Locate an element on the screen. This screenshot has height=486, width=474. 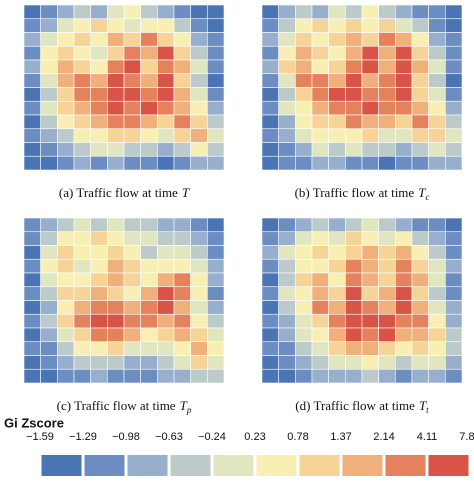
legend-tick-label: 4.11 is located at coordinates (427, 437).